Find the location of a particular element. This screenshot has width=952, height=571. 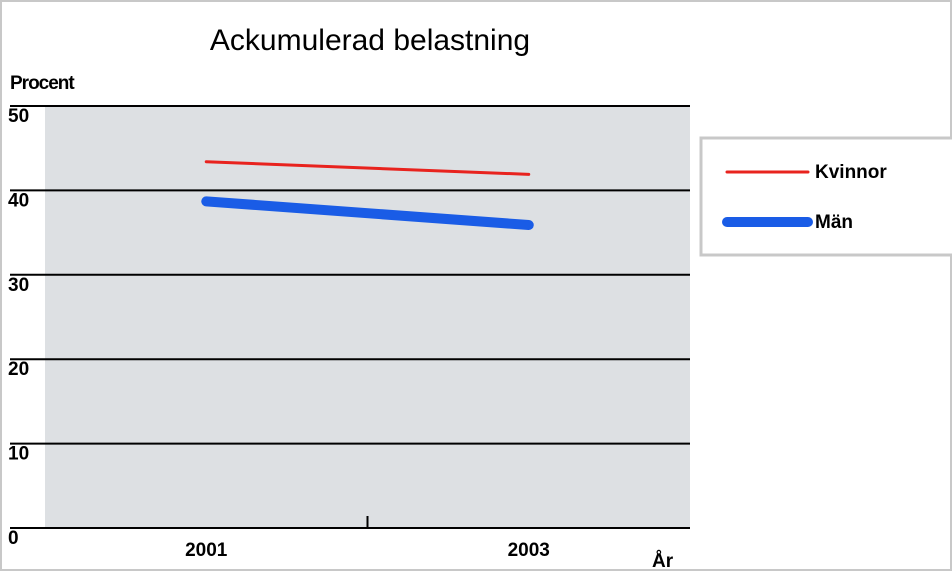

chart-title: Ackumulerad belastning is located at coordinates (370, 40).